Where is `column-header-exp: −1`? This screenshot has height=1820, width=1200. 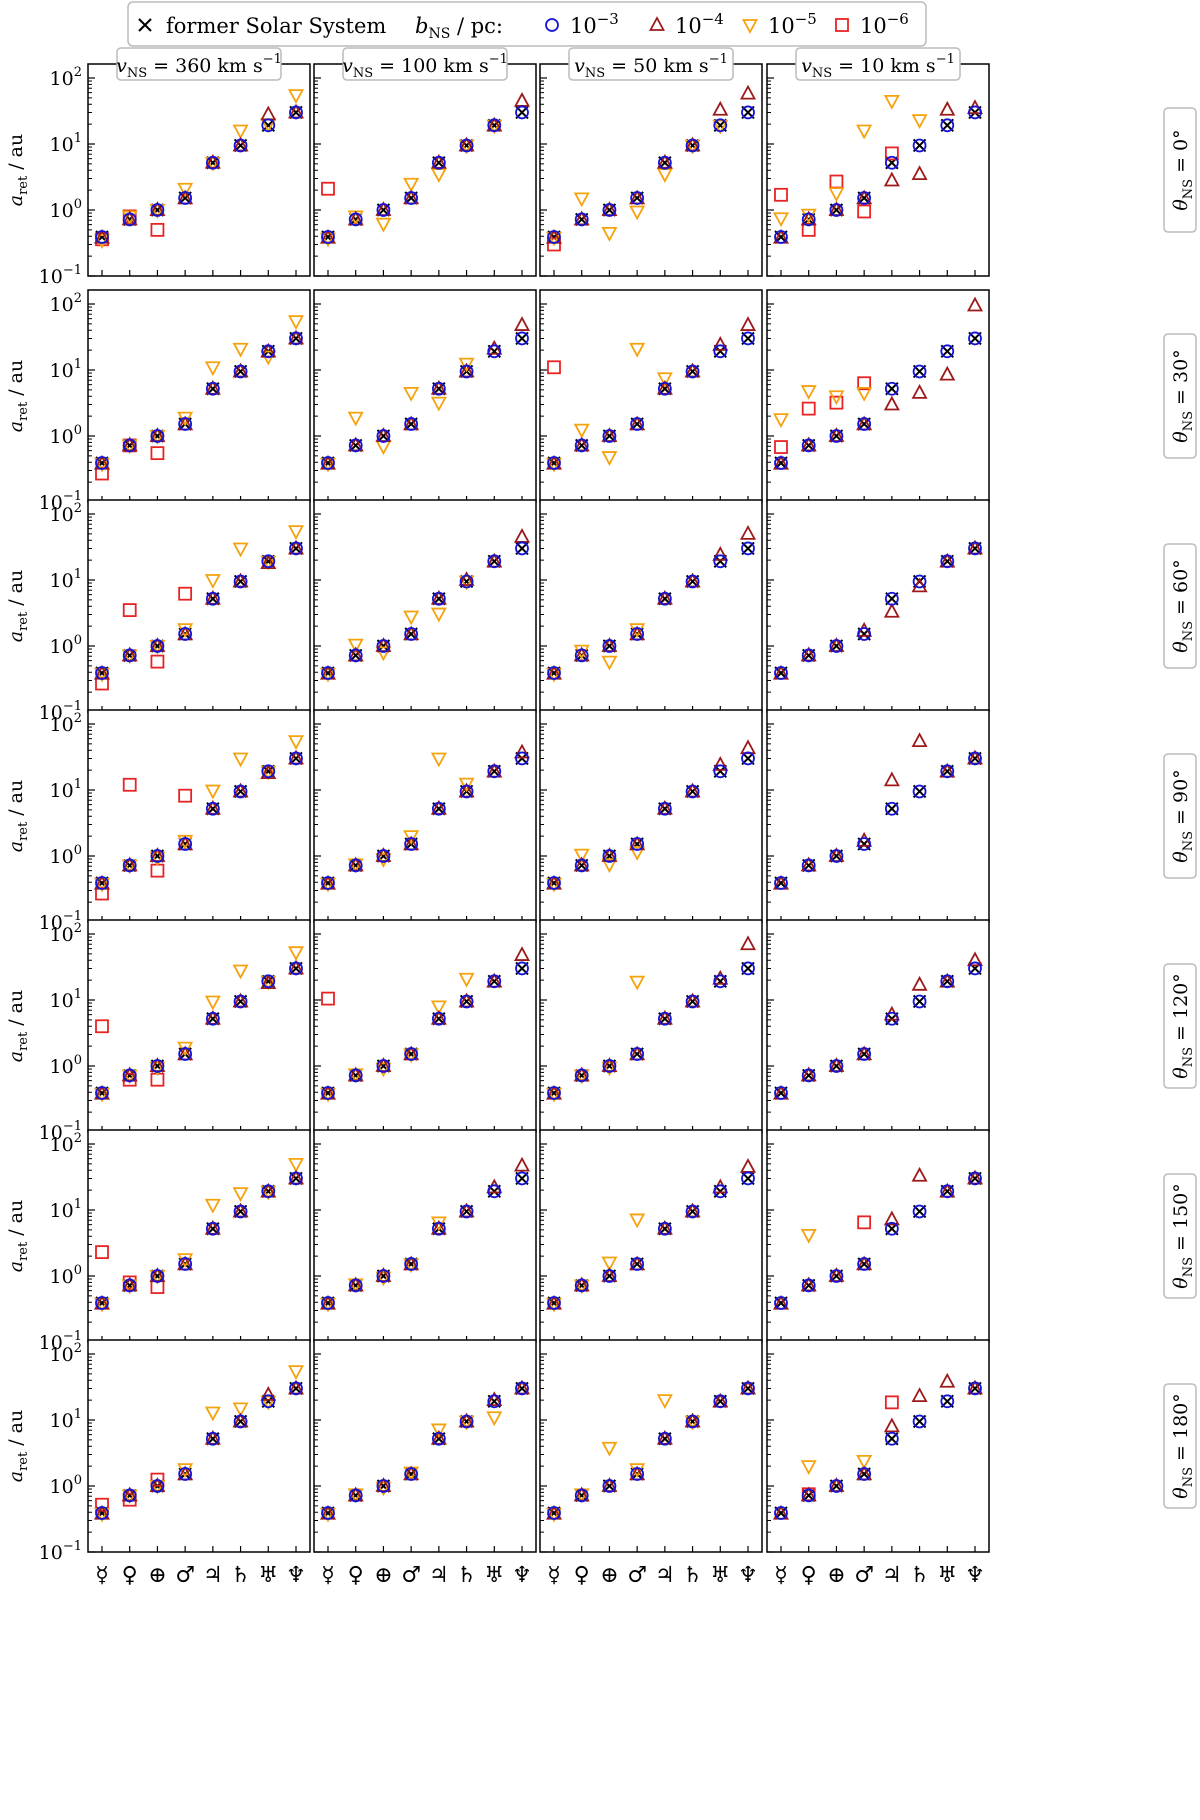 column-header-exp: −1 is located at coordinates (272, 59).